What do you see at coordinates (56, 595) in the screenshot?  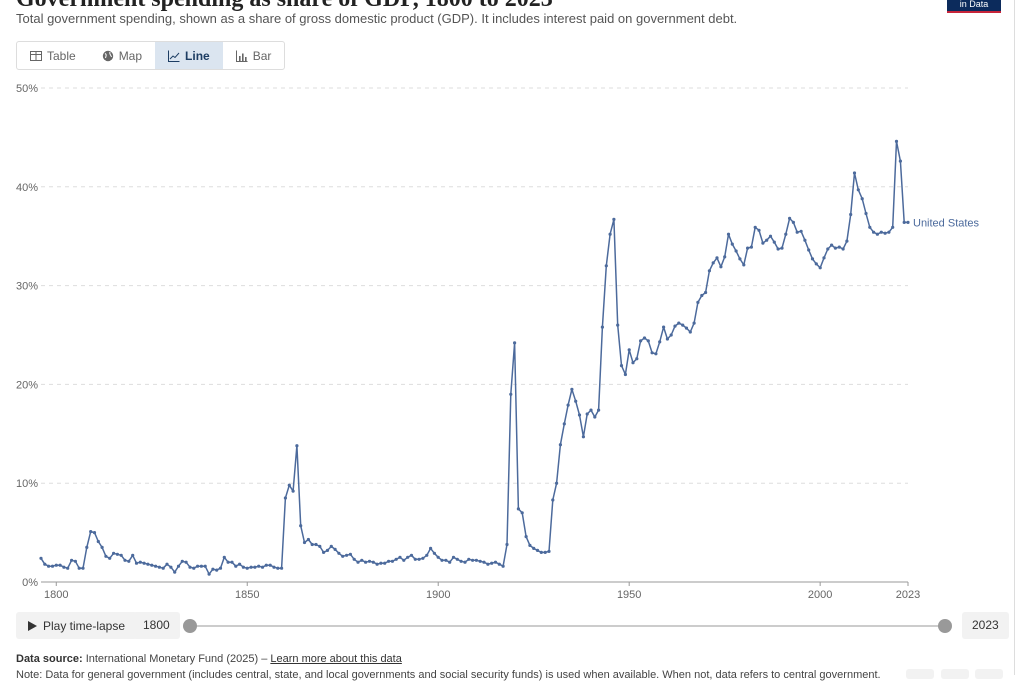 I see `x-tick-label: 1800` at bounding box center [56, 595].